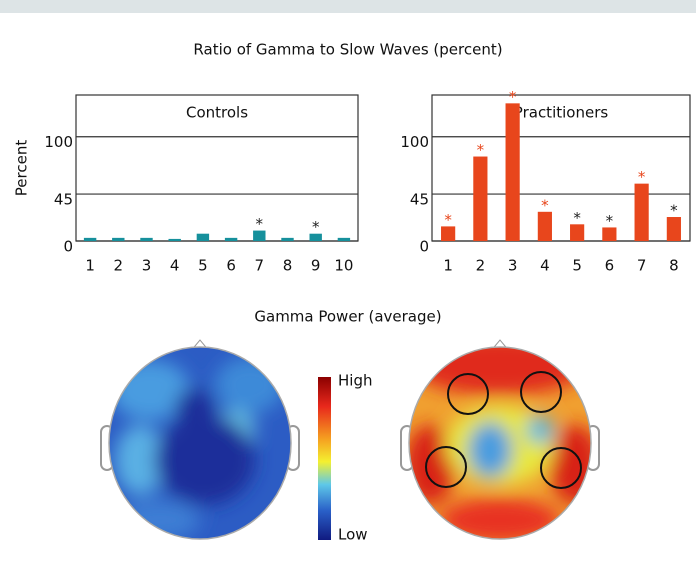 Image resolution: width=696 pixels, height=564 pixels. What do you see at coordinates (347, 317) in the screenshot?
I see `map-title: Gamma Power (average)` at bounding box center [347, 317].